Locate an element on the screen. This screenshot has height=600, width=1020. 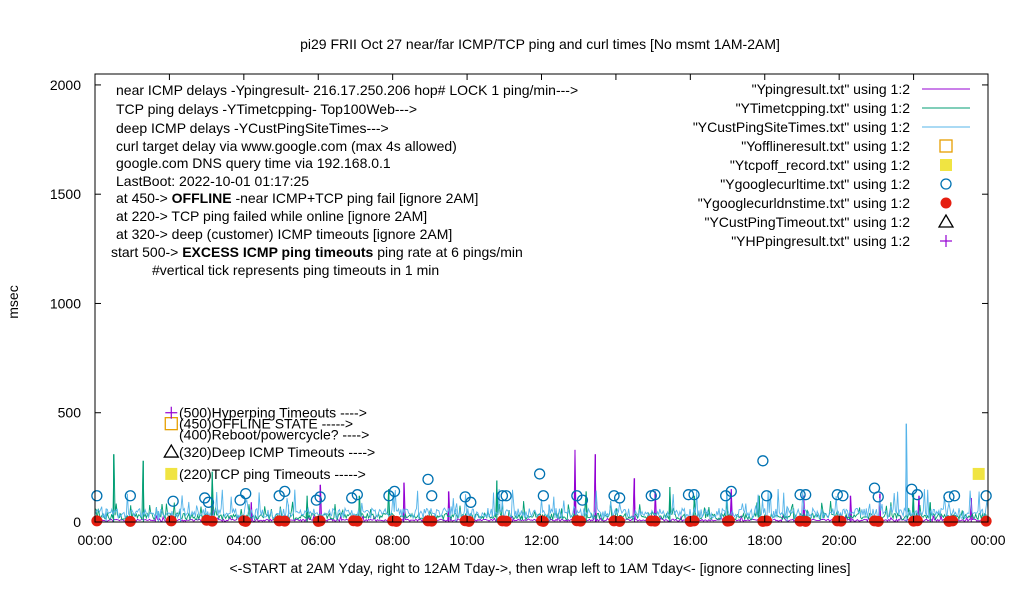
legend-entry: "Ypingresult.txt" using 1:2 is located at coordinates (861, 89).